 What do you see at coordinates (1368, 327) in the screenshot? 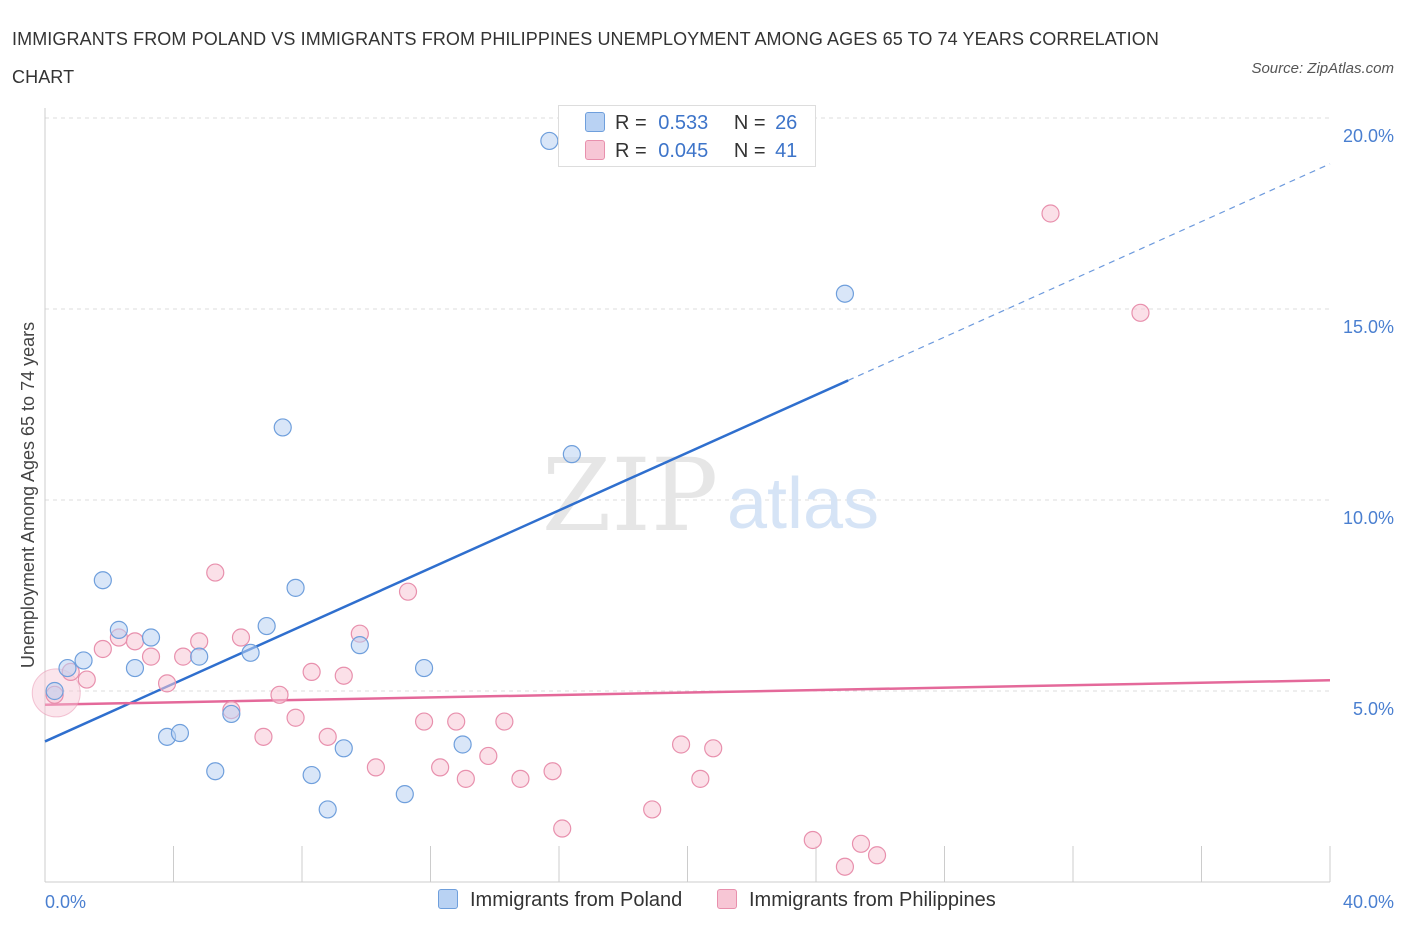
I see `y-tick-label: 15.0%` at bounding box center [1368, 327].